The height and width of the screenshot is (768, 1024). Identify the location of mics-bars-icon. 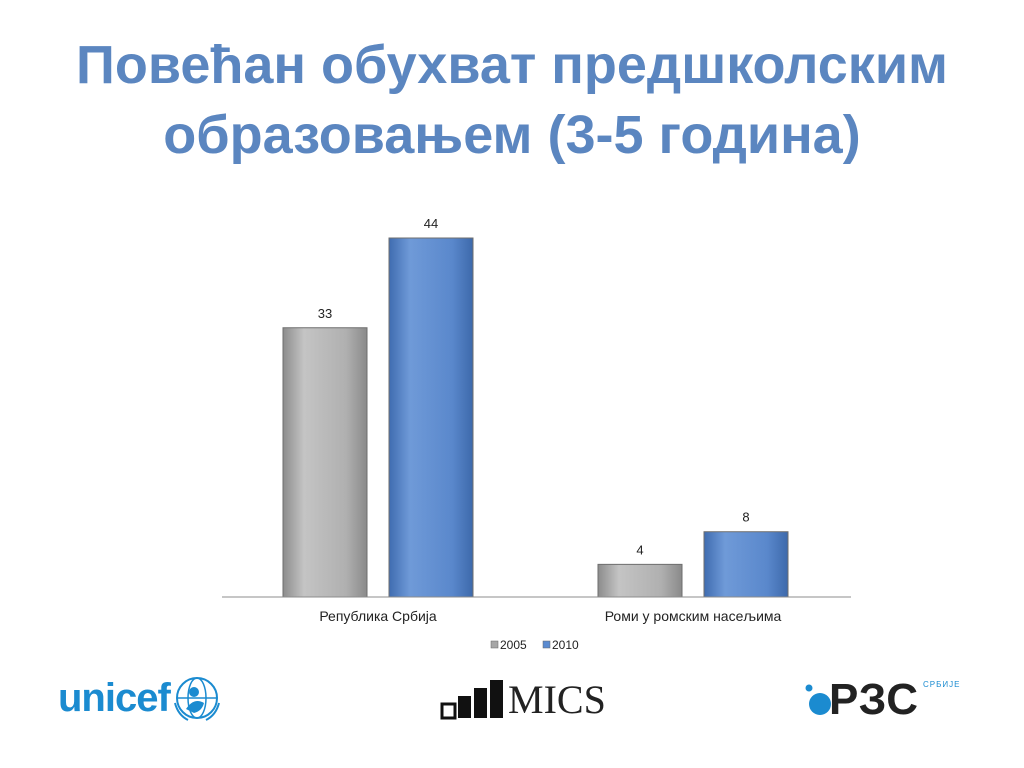
(471, 700).